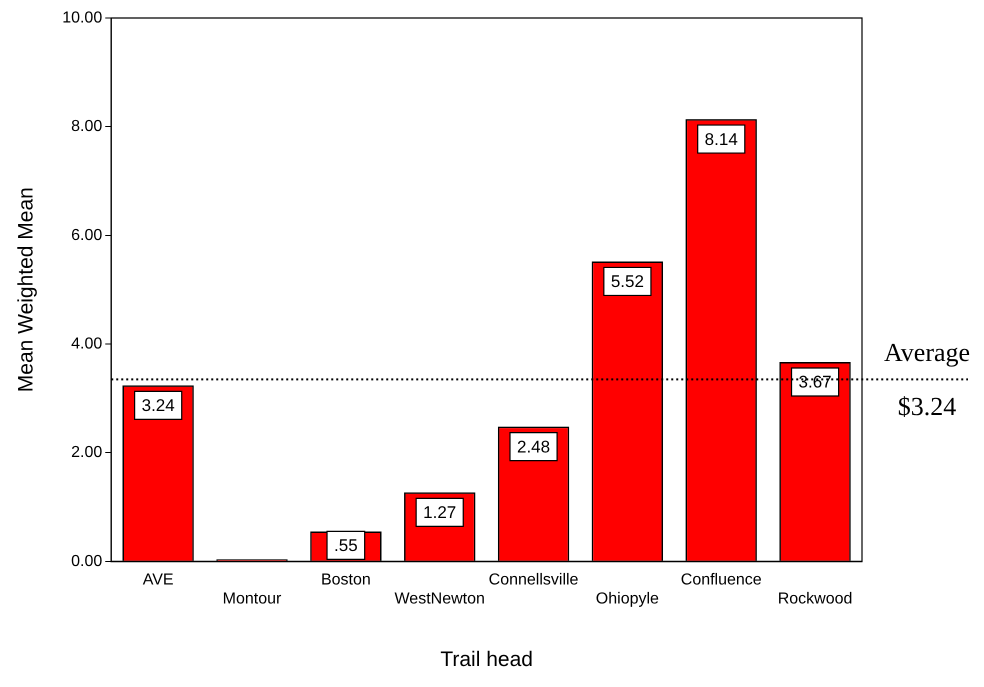  What do you see at coordinates (86, 561) in the screenshot?
I see `y-tick-label: 0.00` at bounding box center [86, 561].